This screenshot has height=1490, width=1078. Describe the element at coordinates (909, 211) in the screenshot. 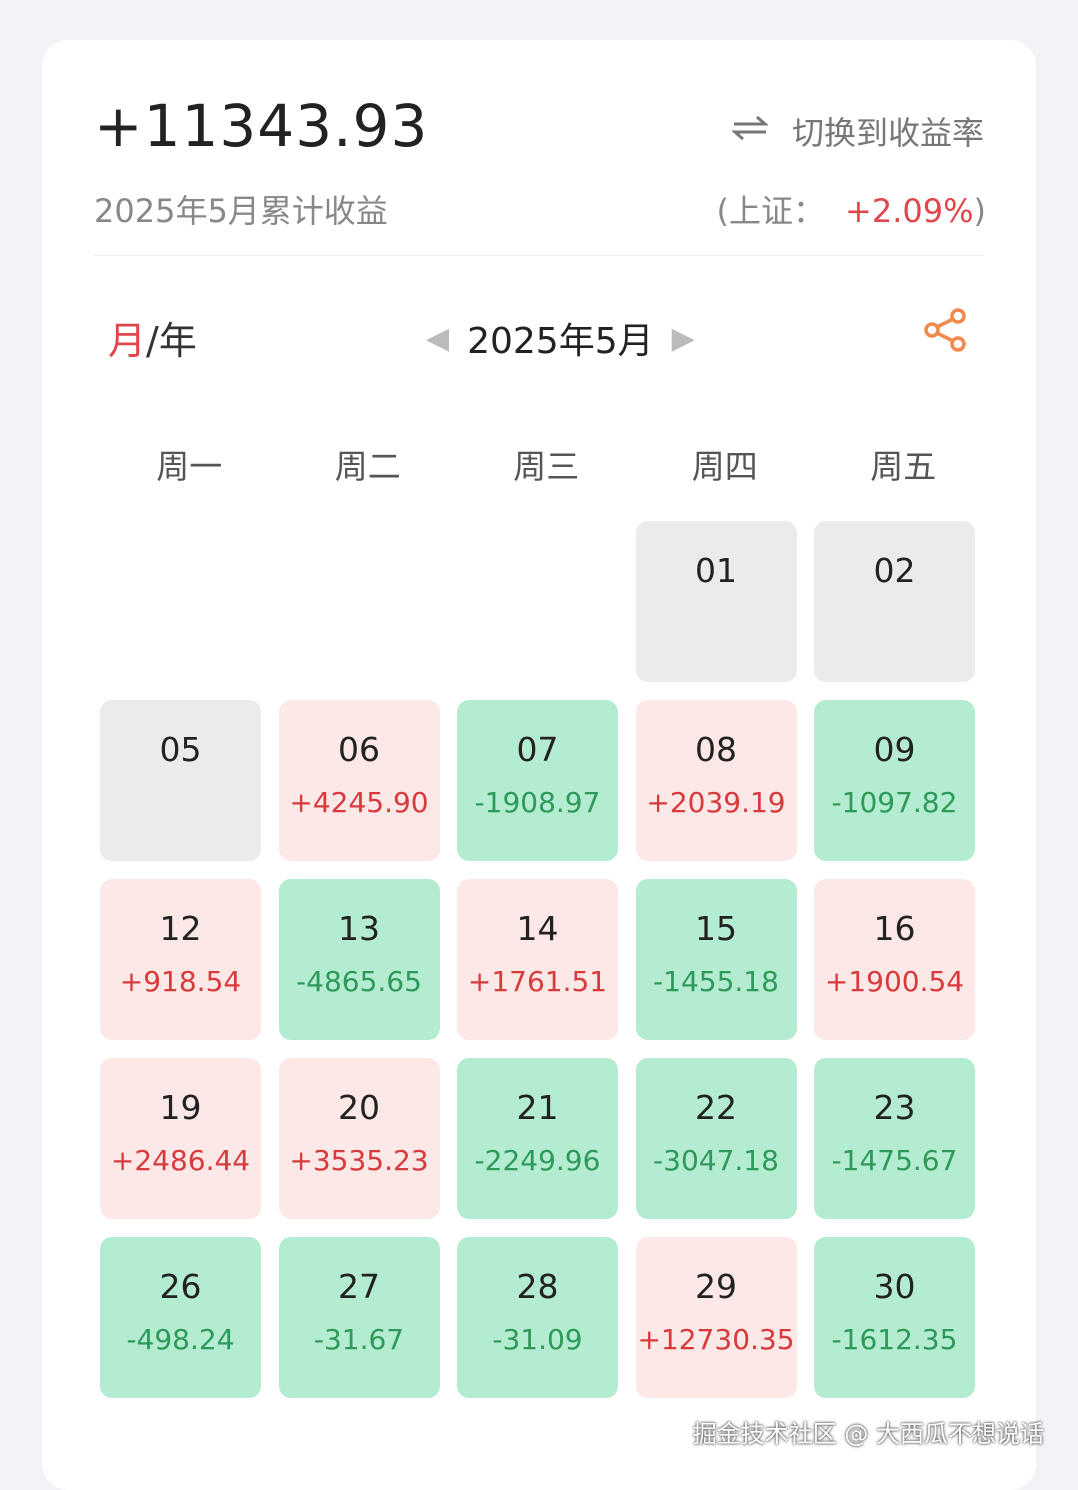

I see `index-value: +2.09%` at that location.